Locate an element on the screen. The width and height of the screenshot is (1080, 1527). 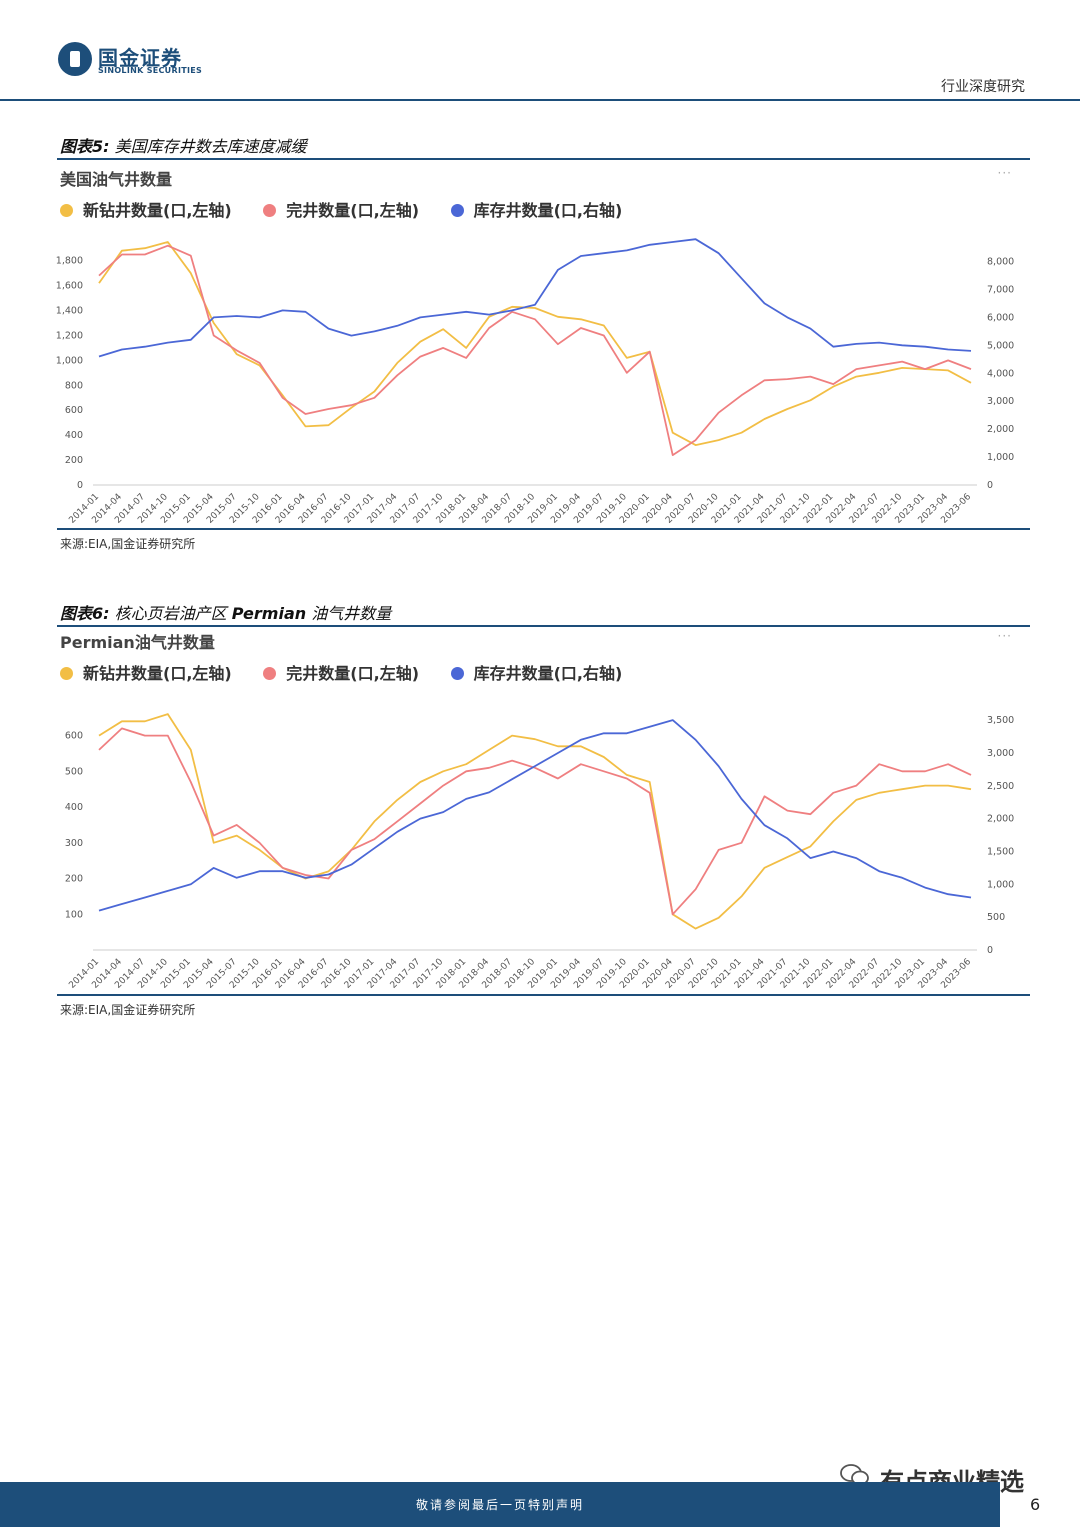
figure5-top-rule is located at coordinates (543, 159).